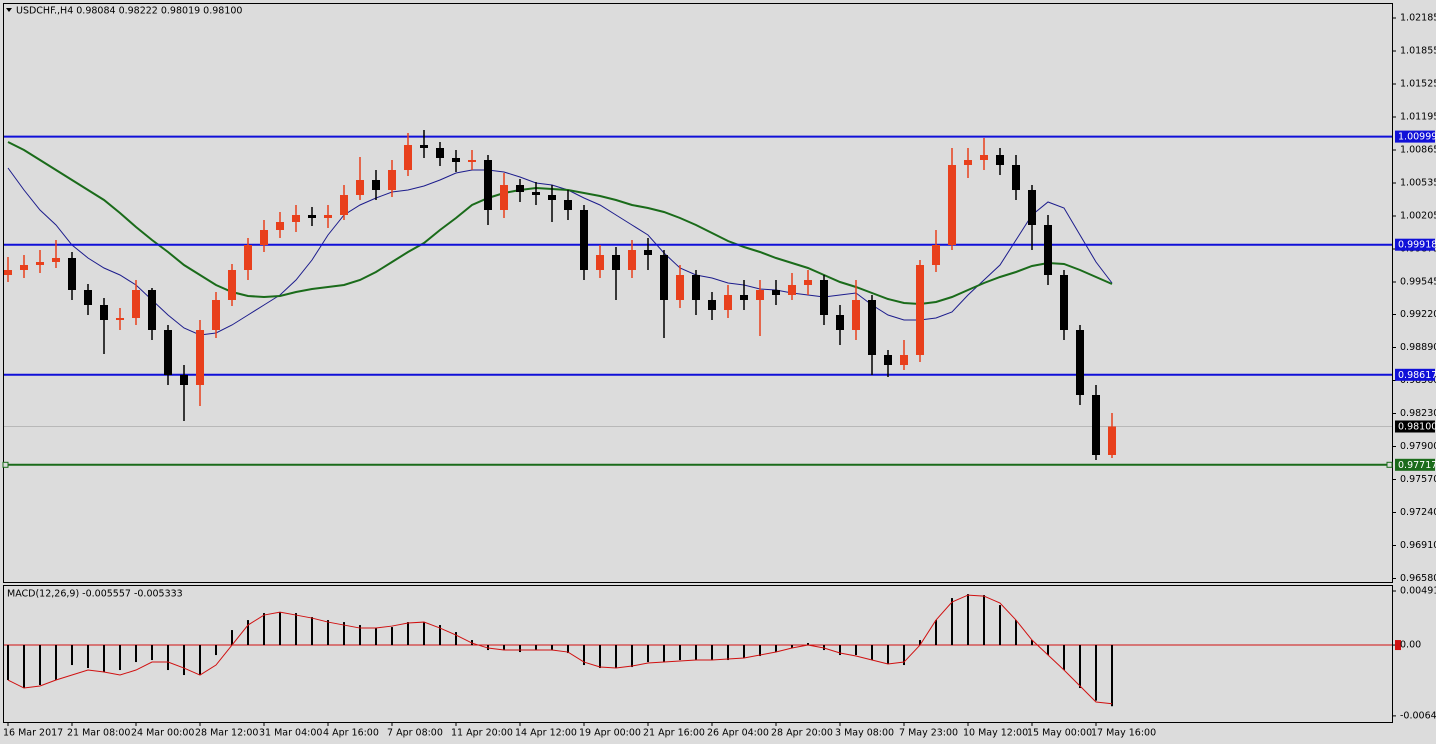  I want to click on y-tick-label: 0.96580, so click(1418, 578).